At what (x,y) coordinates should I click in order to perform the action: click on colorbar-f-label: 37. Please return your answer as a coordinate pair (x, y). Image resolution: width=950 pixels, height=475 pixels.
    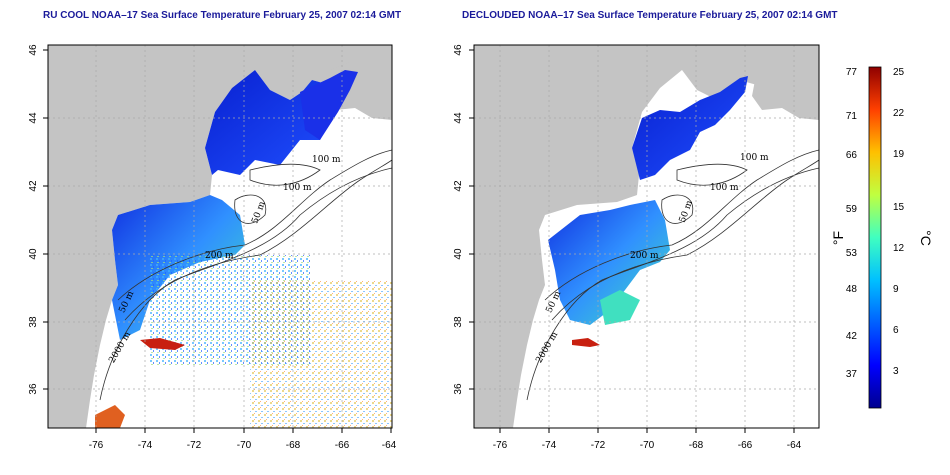
    Looking at the image, I should click on (852, 374).